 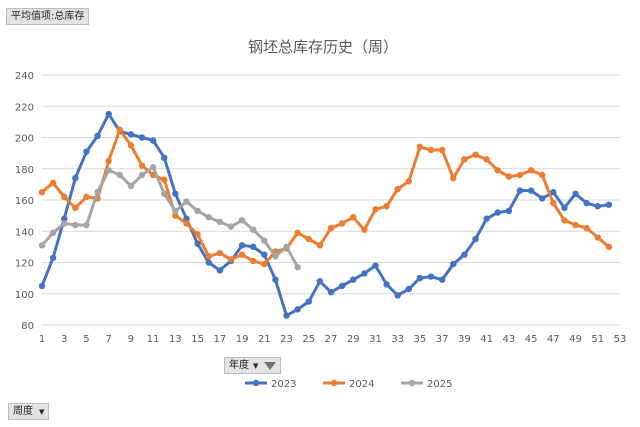 I want to click on y-tick-label: 200, so click(x=24, y=139).